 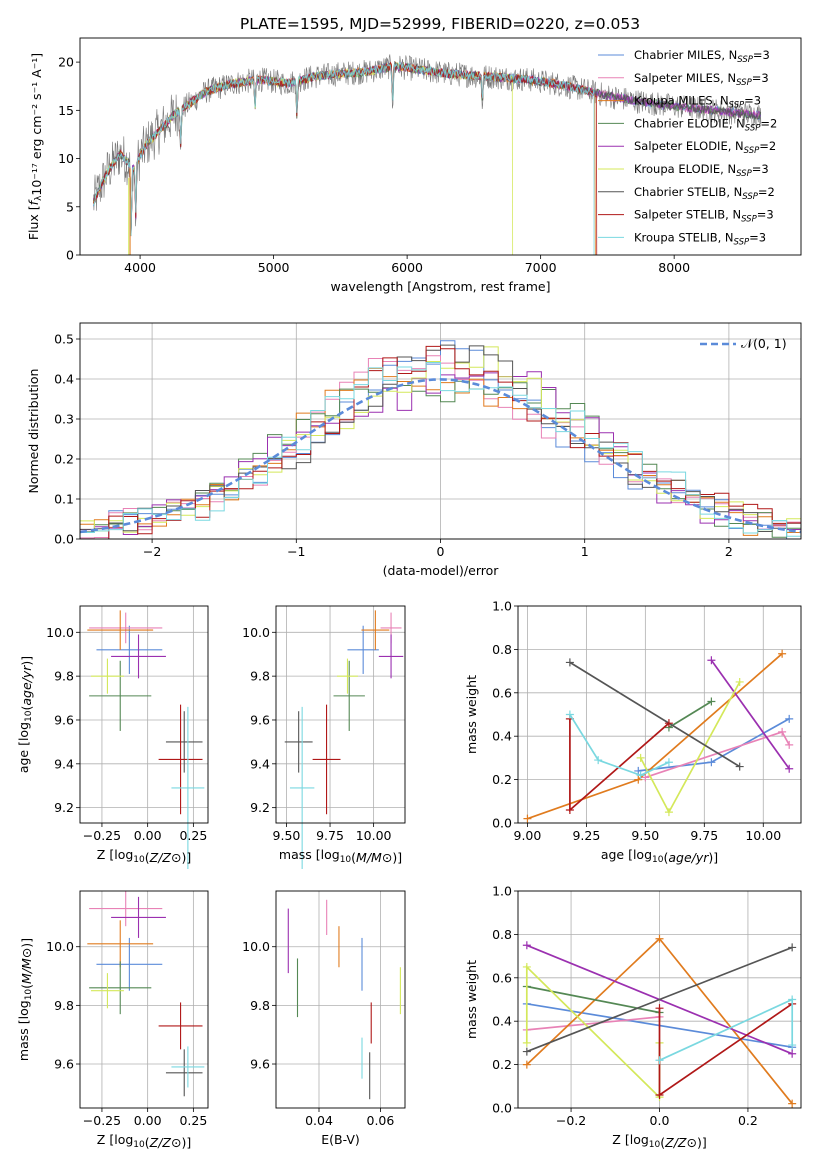 What do you see at coordinates (674, 267) in the screenshot?
I see `x-tick-label: 8000` at bounding box center [674, 267].